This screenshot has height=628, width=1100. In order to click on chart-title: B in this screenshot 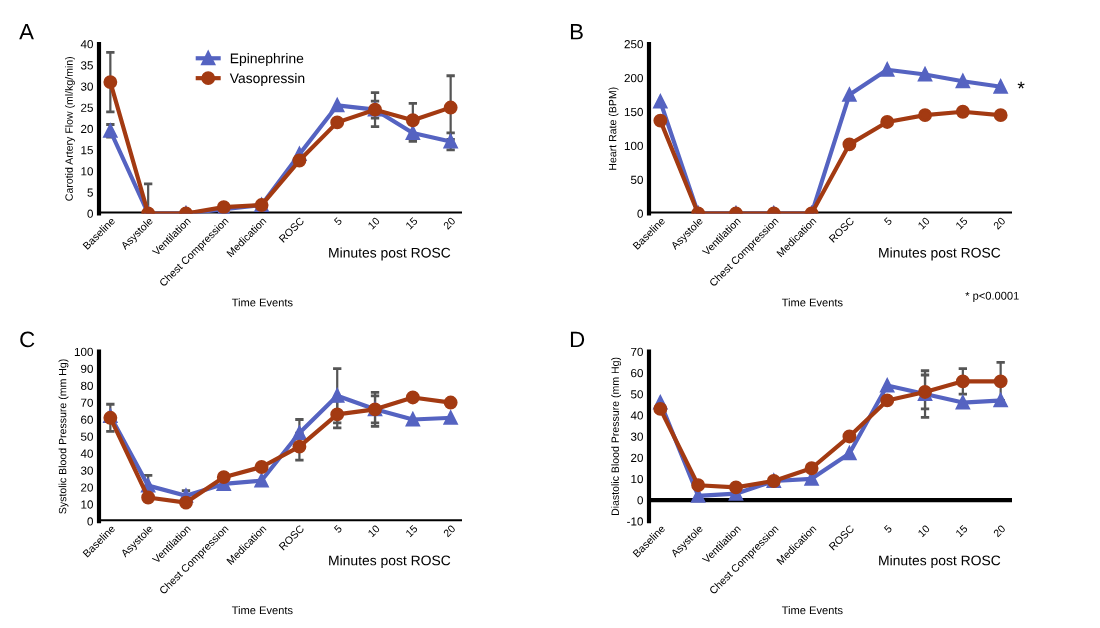, I will do `click(576, 32)`.